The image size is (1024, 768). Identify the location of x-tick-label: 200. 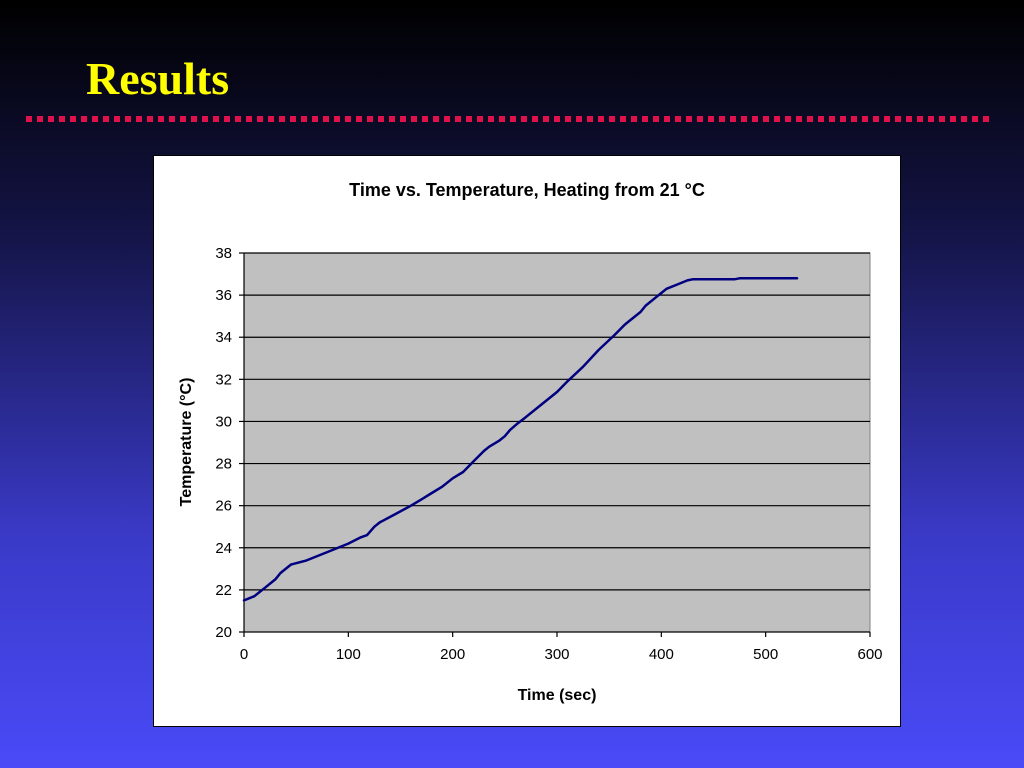
(452, 654).